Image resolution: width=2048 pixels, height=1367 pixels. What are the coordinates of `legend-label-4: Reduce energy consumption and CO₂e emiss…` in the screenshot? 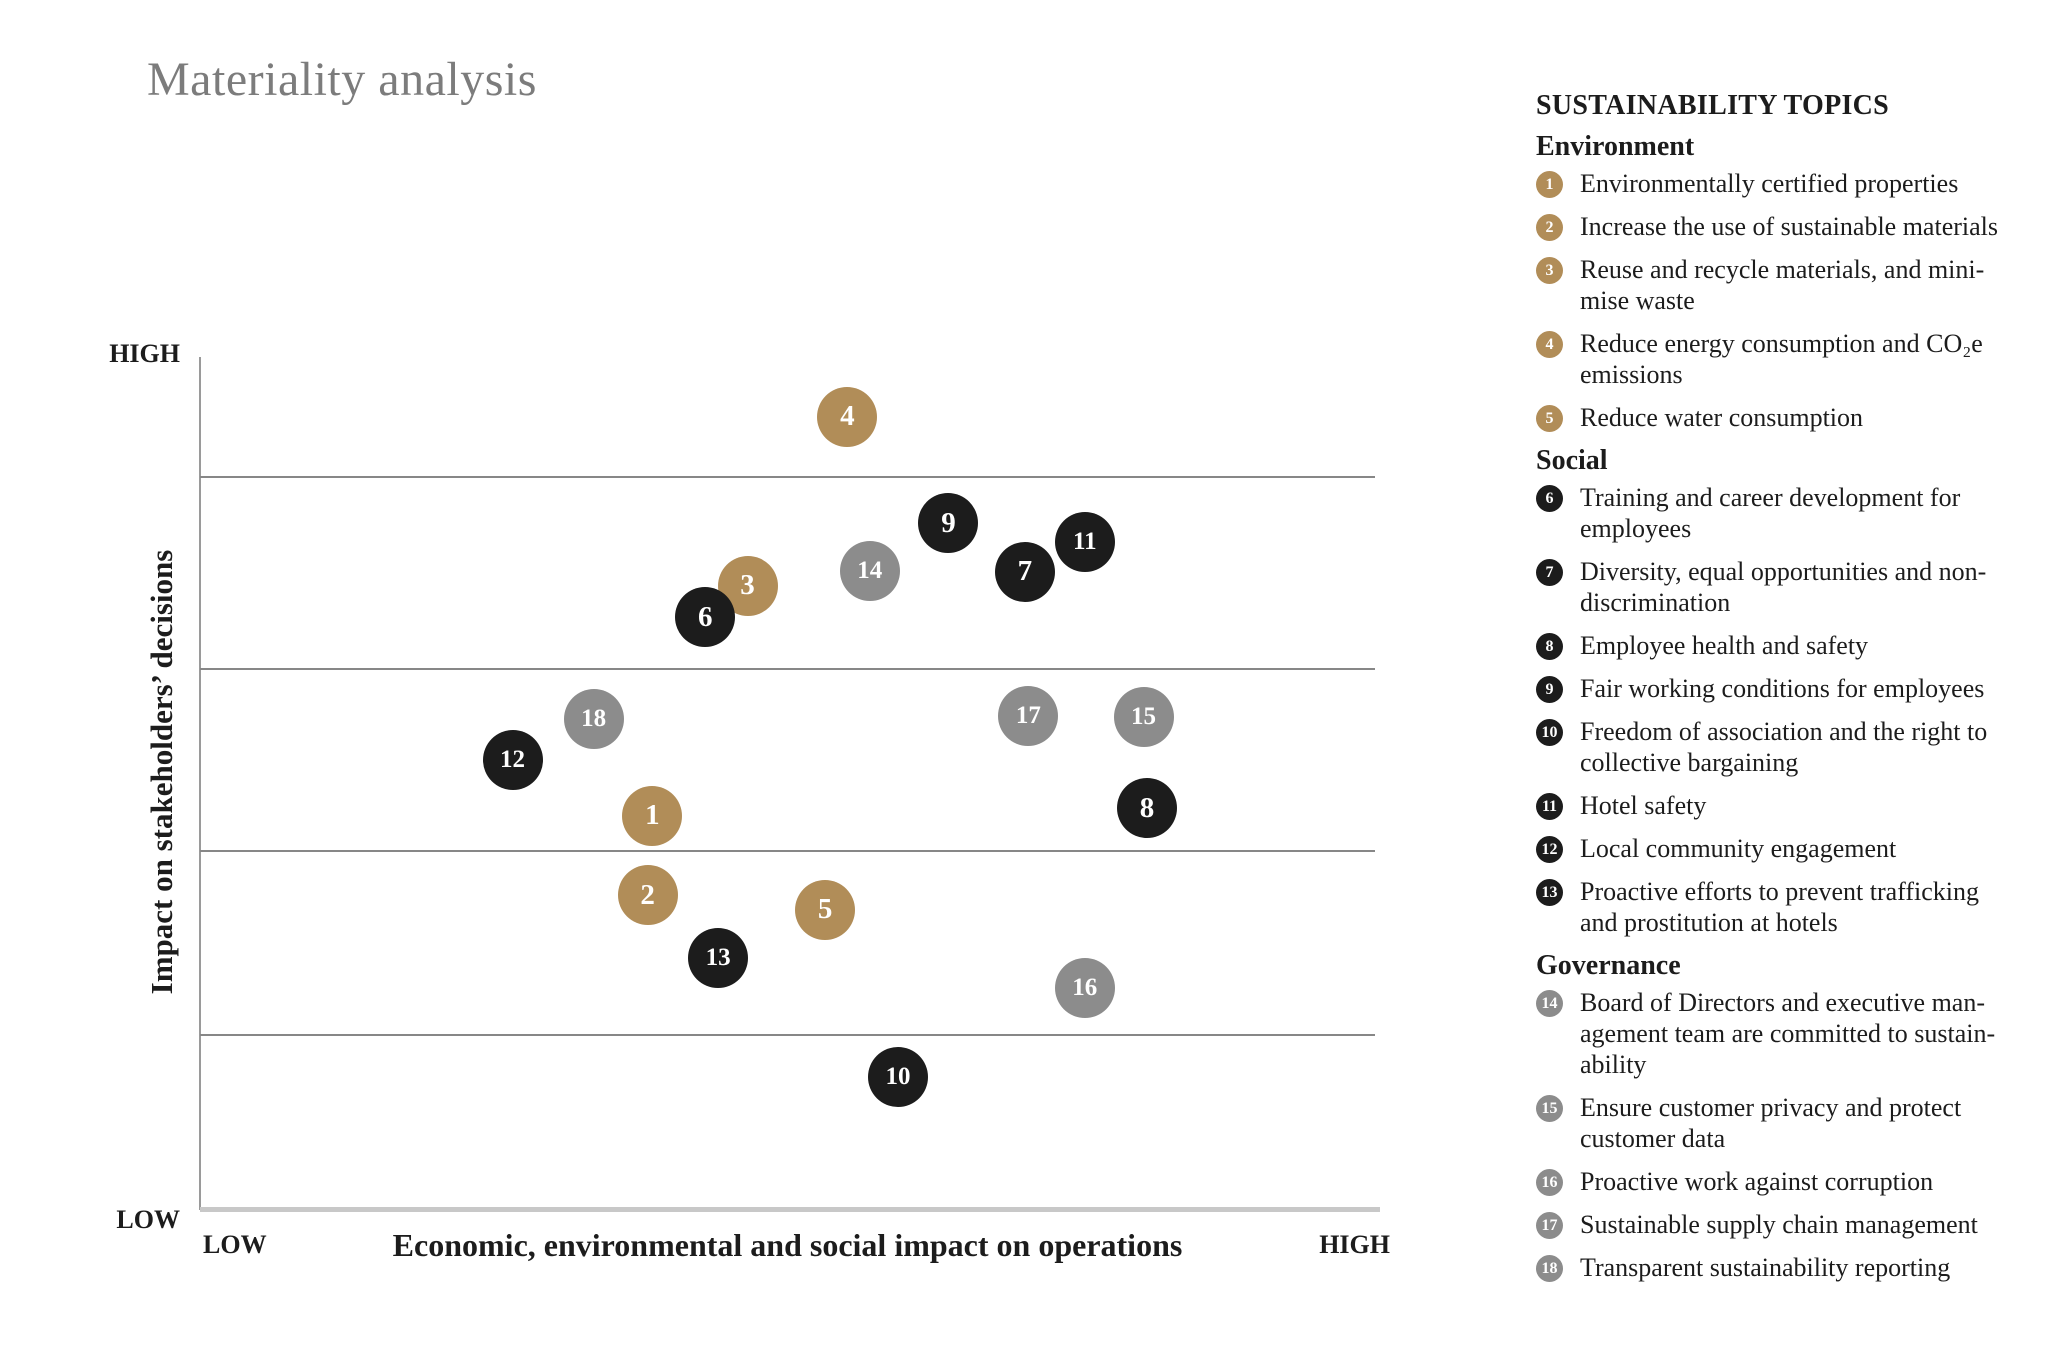 It's located at (1781, 359).